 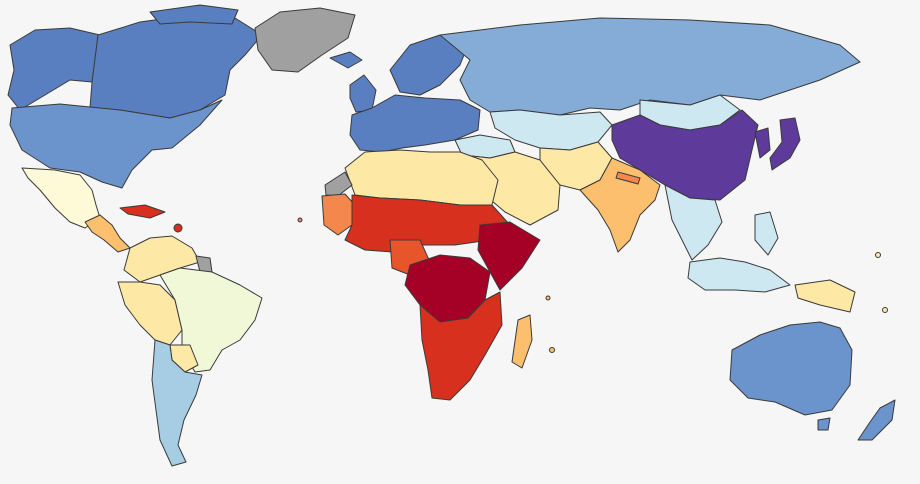 I want to click on iceland-region, so click(x=346, y=60).